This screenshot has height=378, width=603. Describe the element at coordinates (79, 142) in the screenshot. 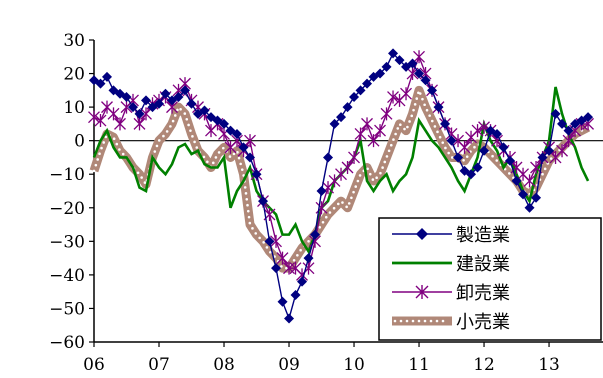

I see `y-tick-label: 0` at that location.